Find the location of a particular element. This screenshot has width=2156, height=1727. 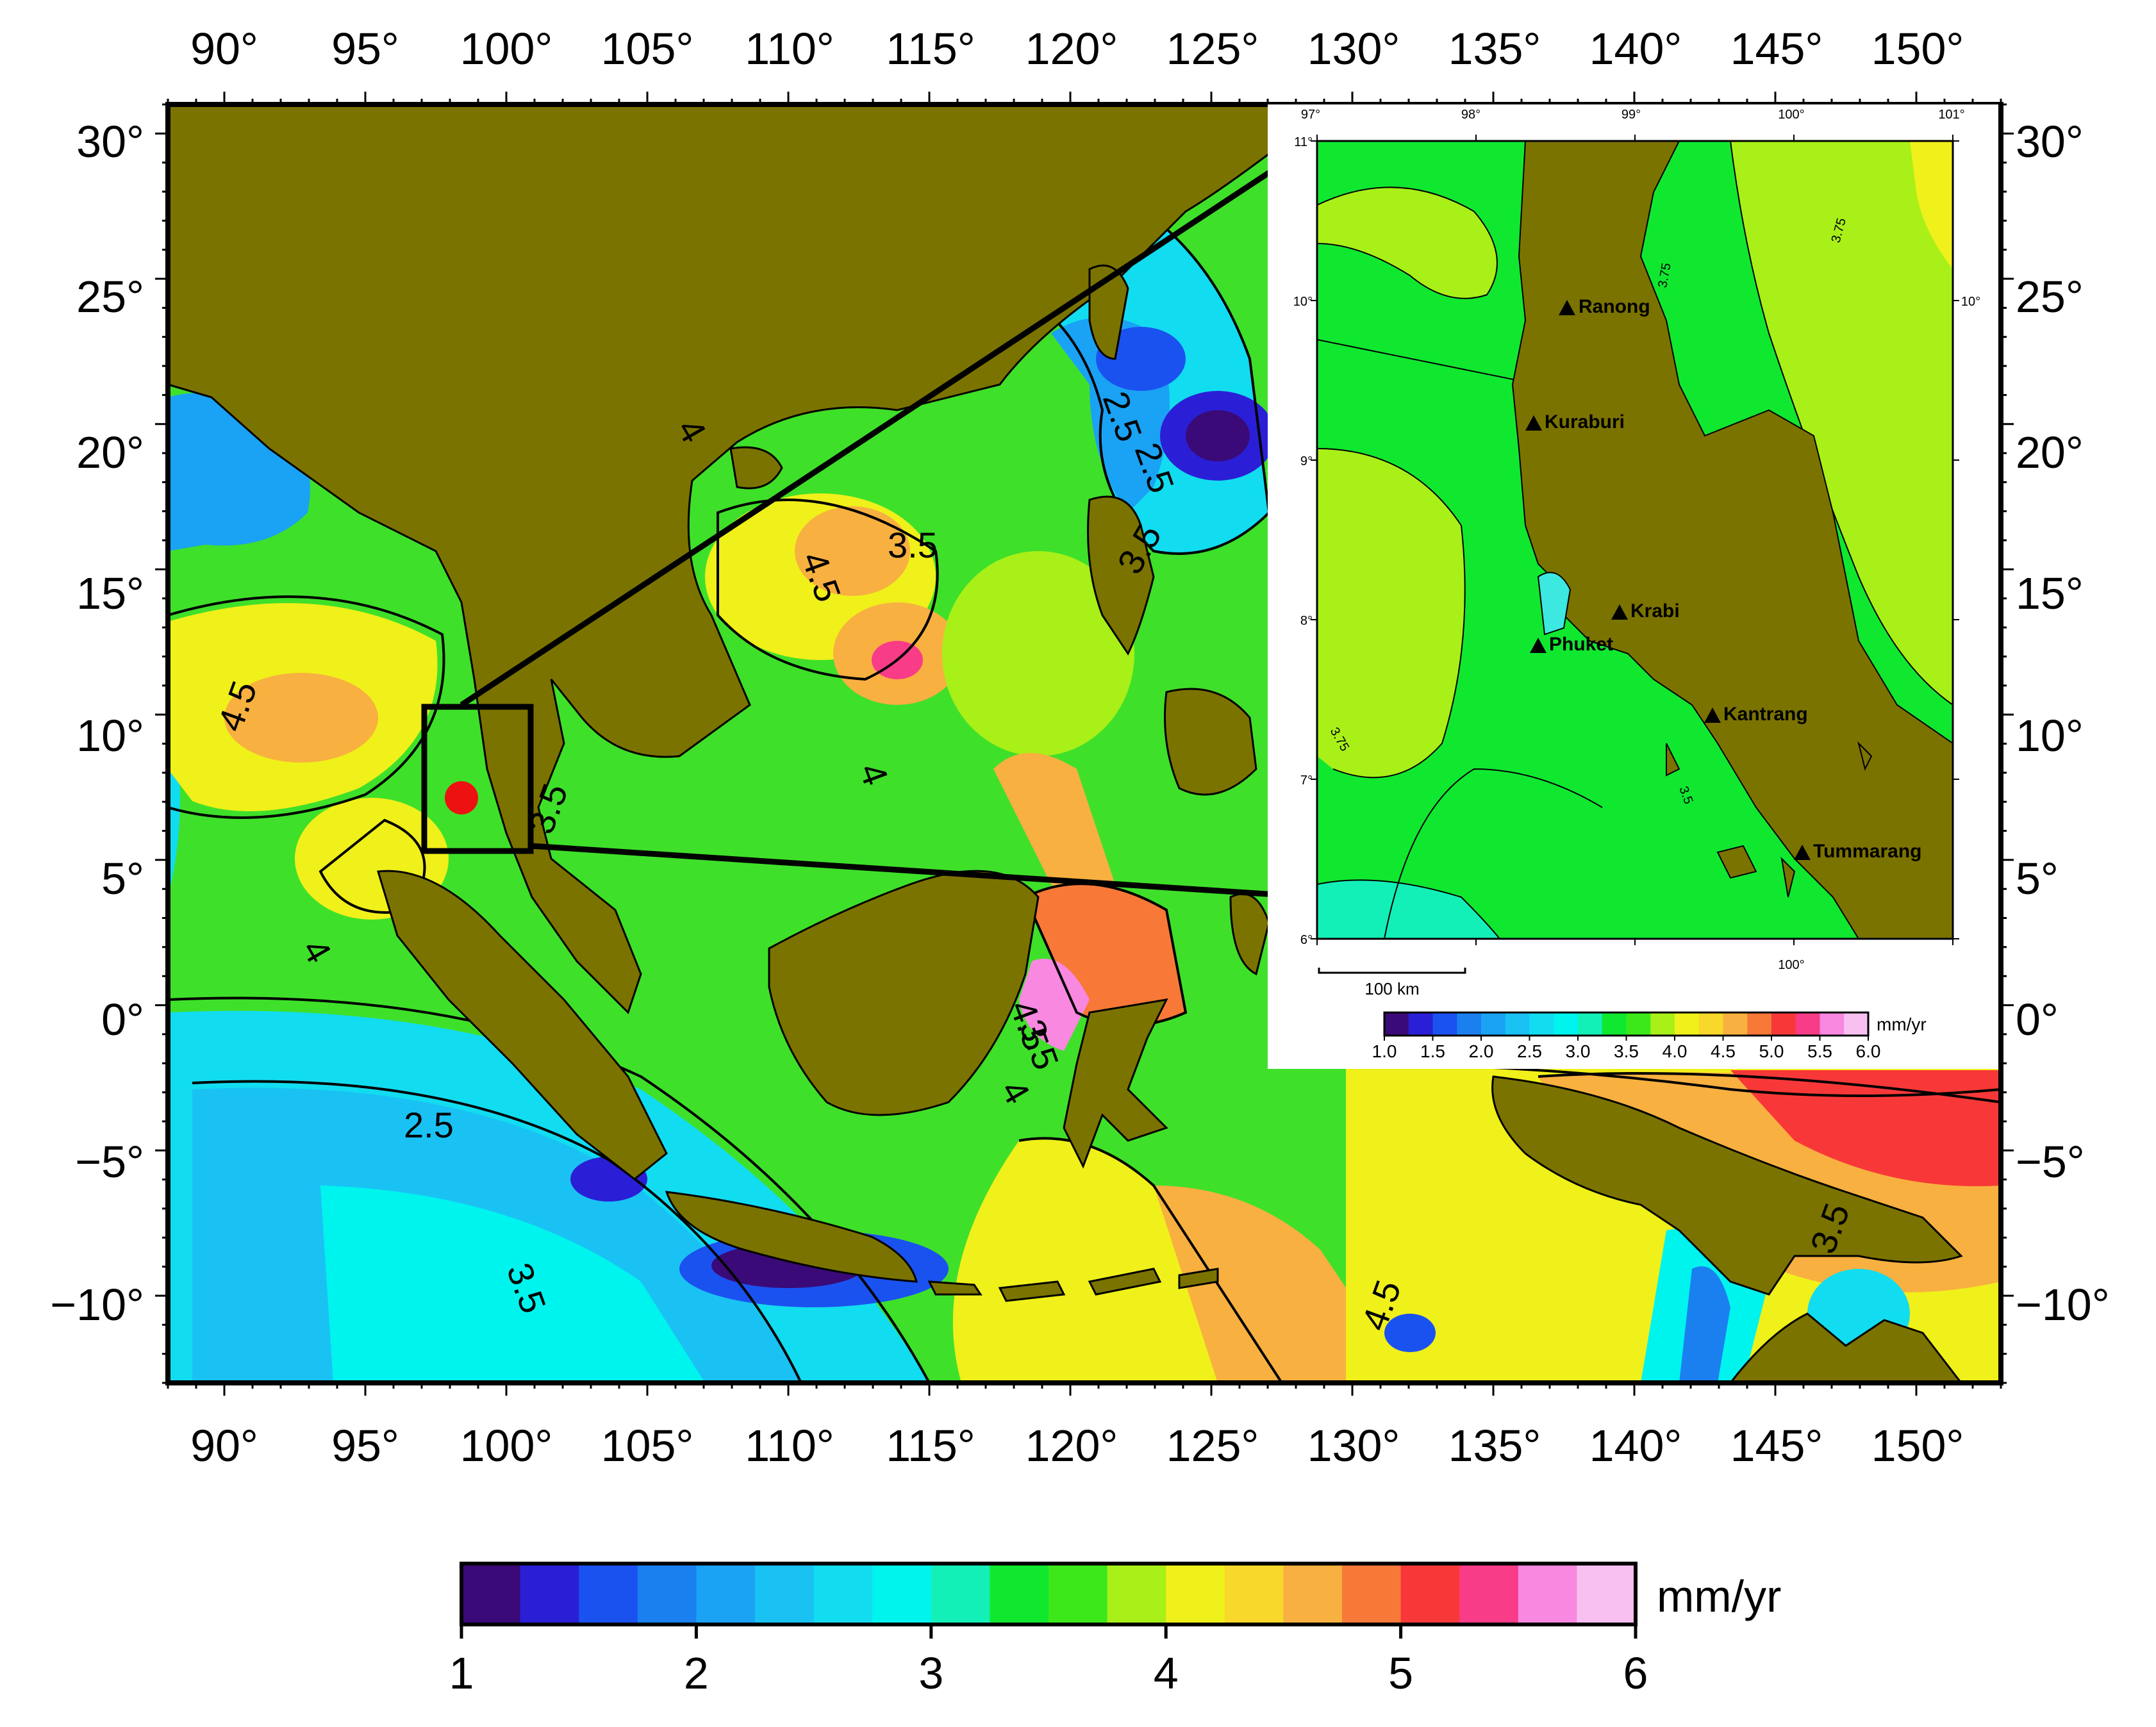

taiwan-island is located at coordinates (1108, 312).